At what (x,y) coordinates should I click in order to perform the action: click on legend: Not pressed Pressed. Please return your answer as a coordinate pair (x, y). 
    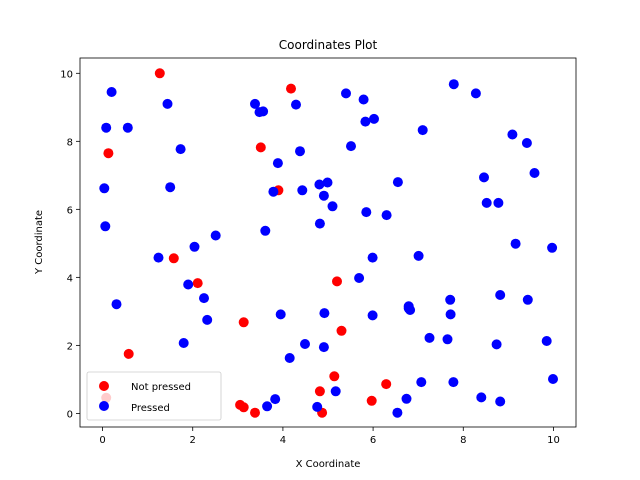
    Looking at the image, I should click on (154, 396).